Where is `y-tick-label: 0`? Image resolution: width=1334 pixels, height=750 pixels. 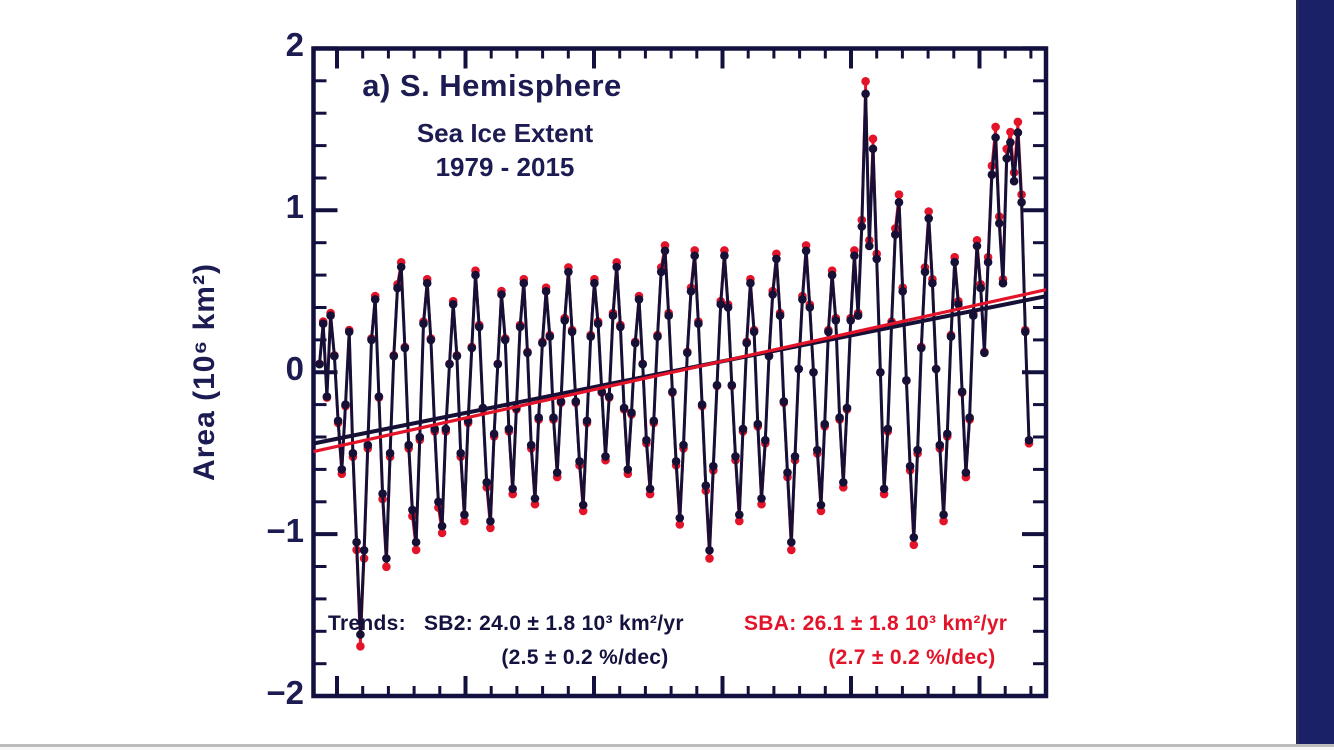 y-tick-label: 0 is located at coordinates (294, 369).